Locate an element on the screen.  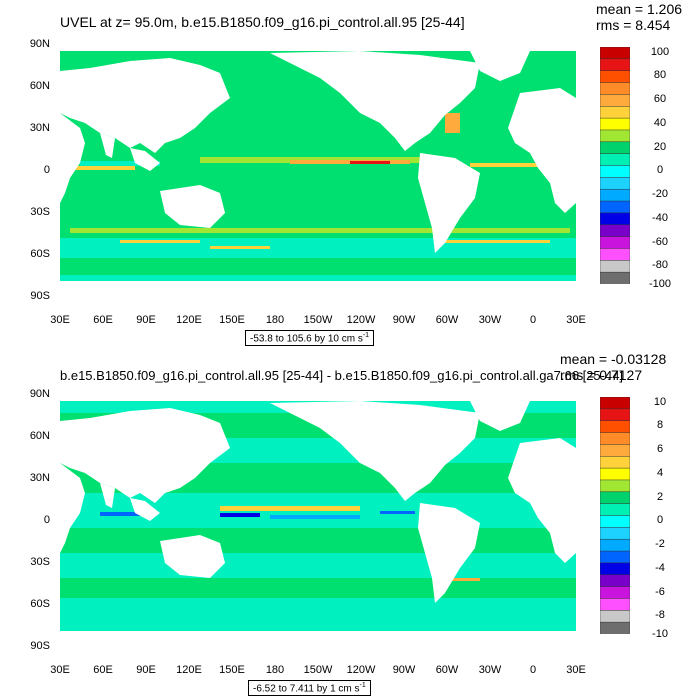
colorbar-label: -8 is located at coordinates (660, 615).